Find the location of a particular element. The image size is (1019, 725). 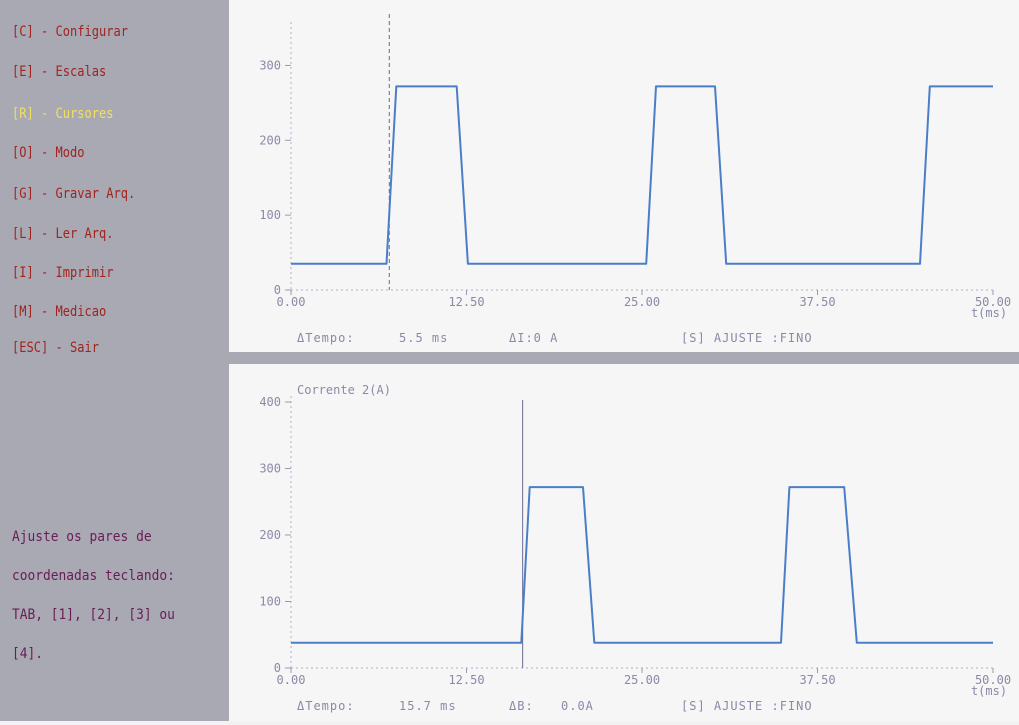

menu-item-ler-arq: [L] - Ler Arq. is located at coordinates (63, 234).